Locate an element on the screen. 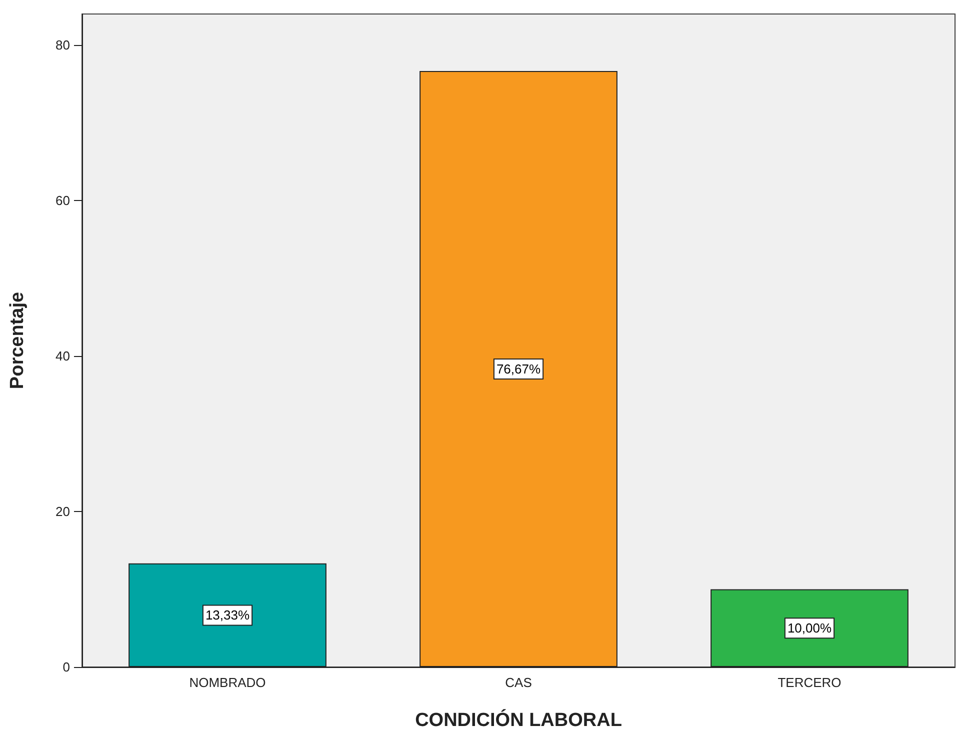  data-label: 10,00% is located at coordinates (809, 628).